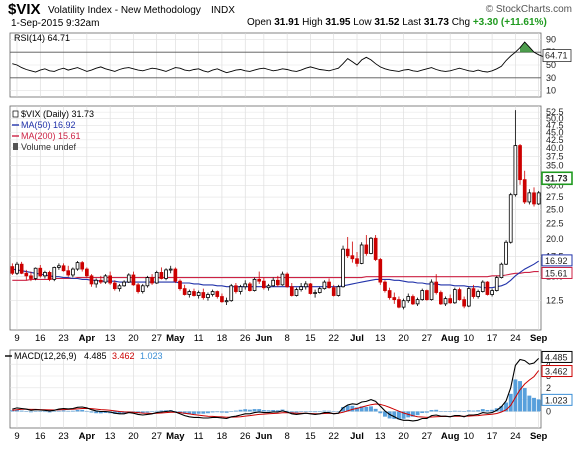 The height and width of the screenshot is (456, 580). What do you see at coordinates (515, 338) in the screenshot?
I see `price-x-label-22: 24` at bounding box center [515, 338].